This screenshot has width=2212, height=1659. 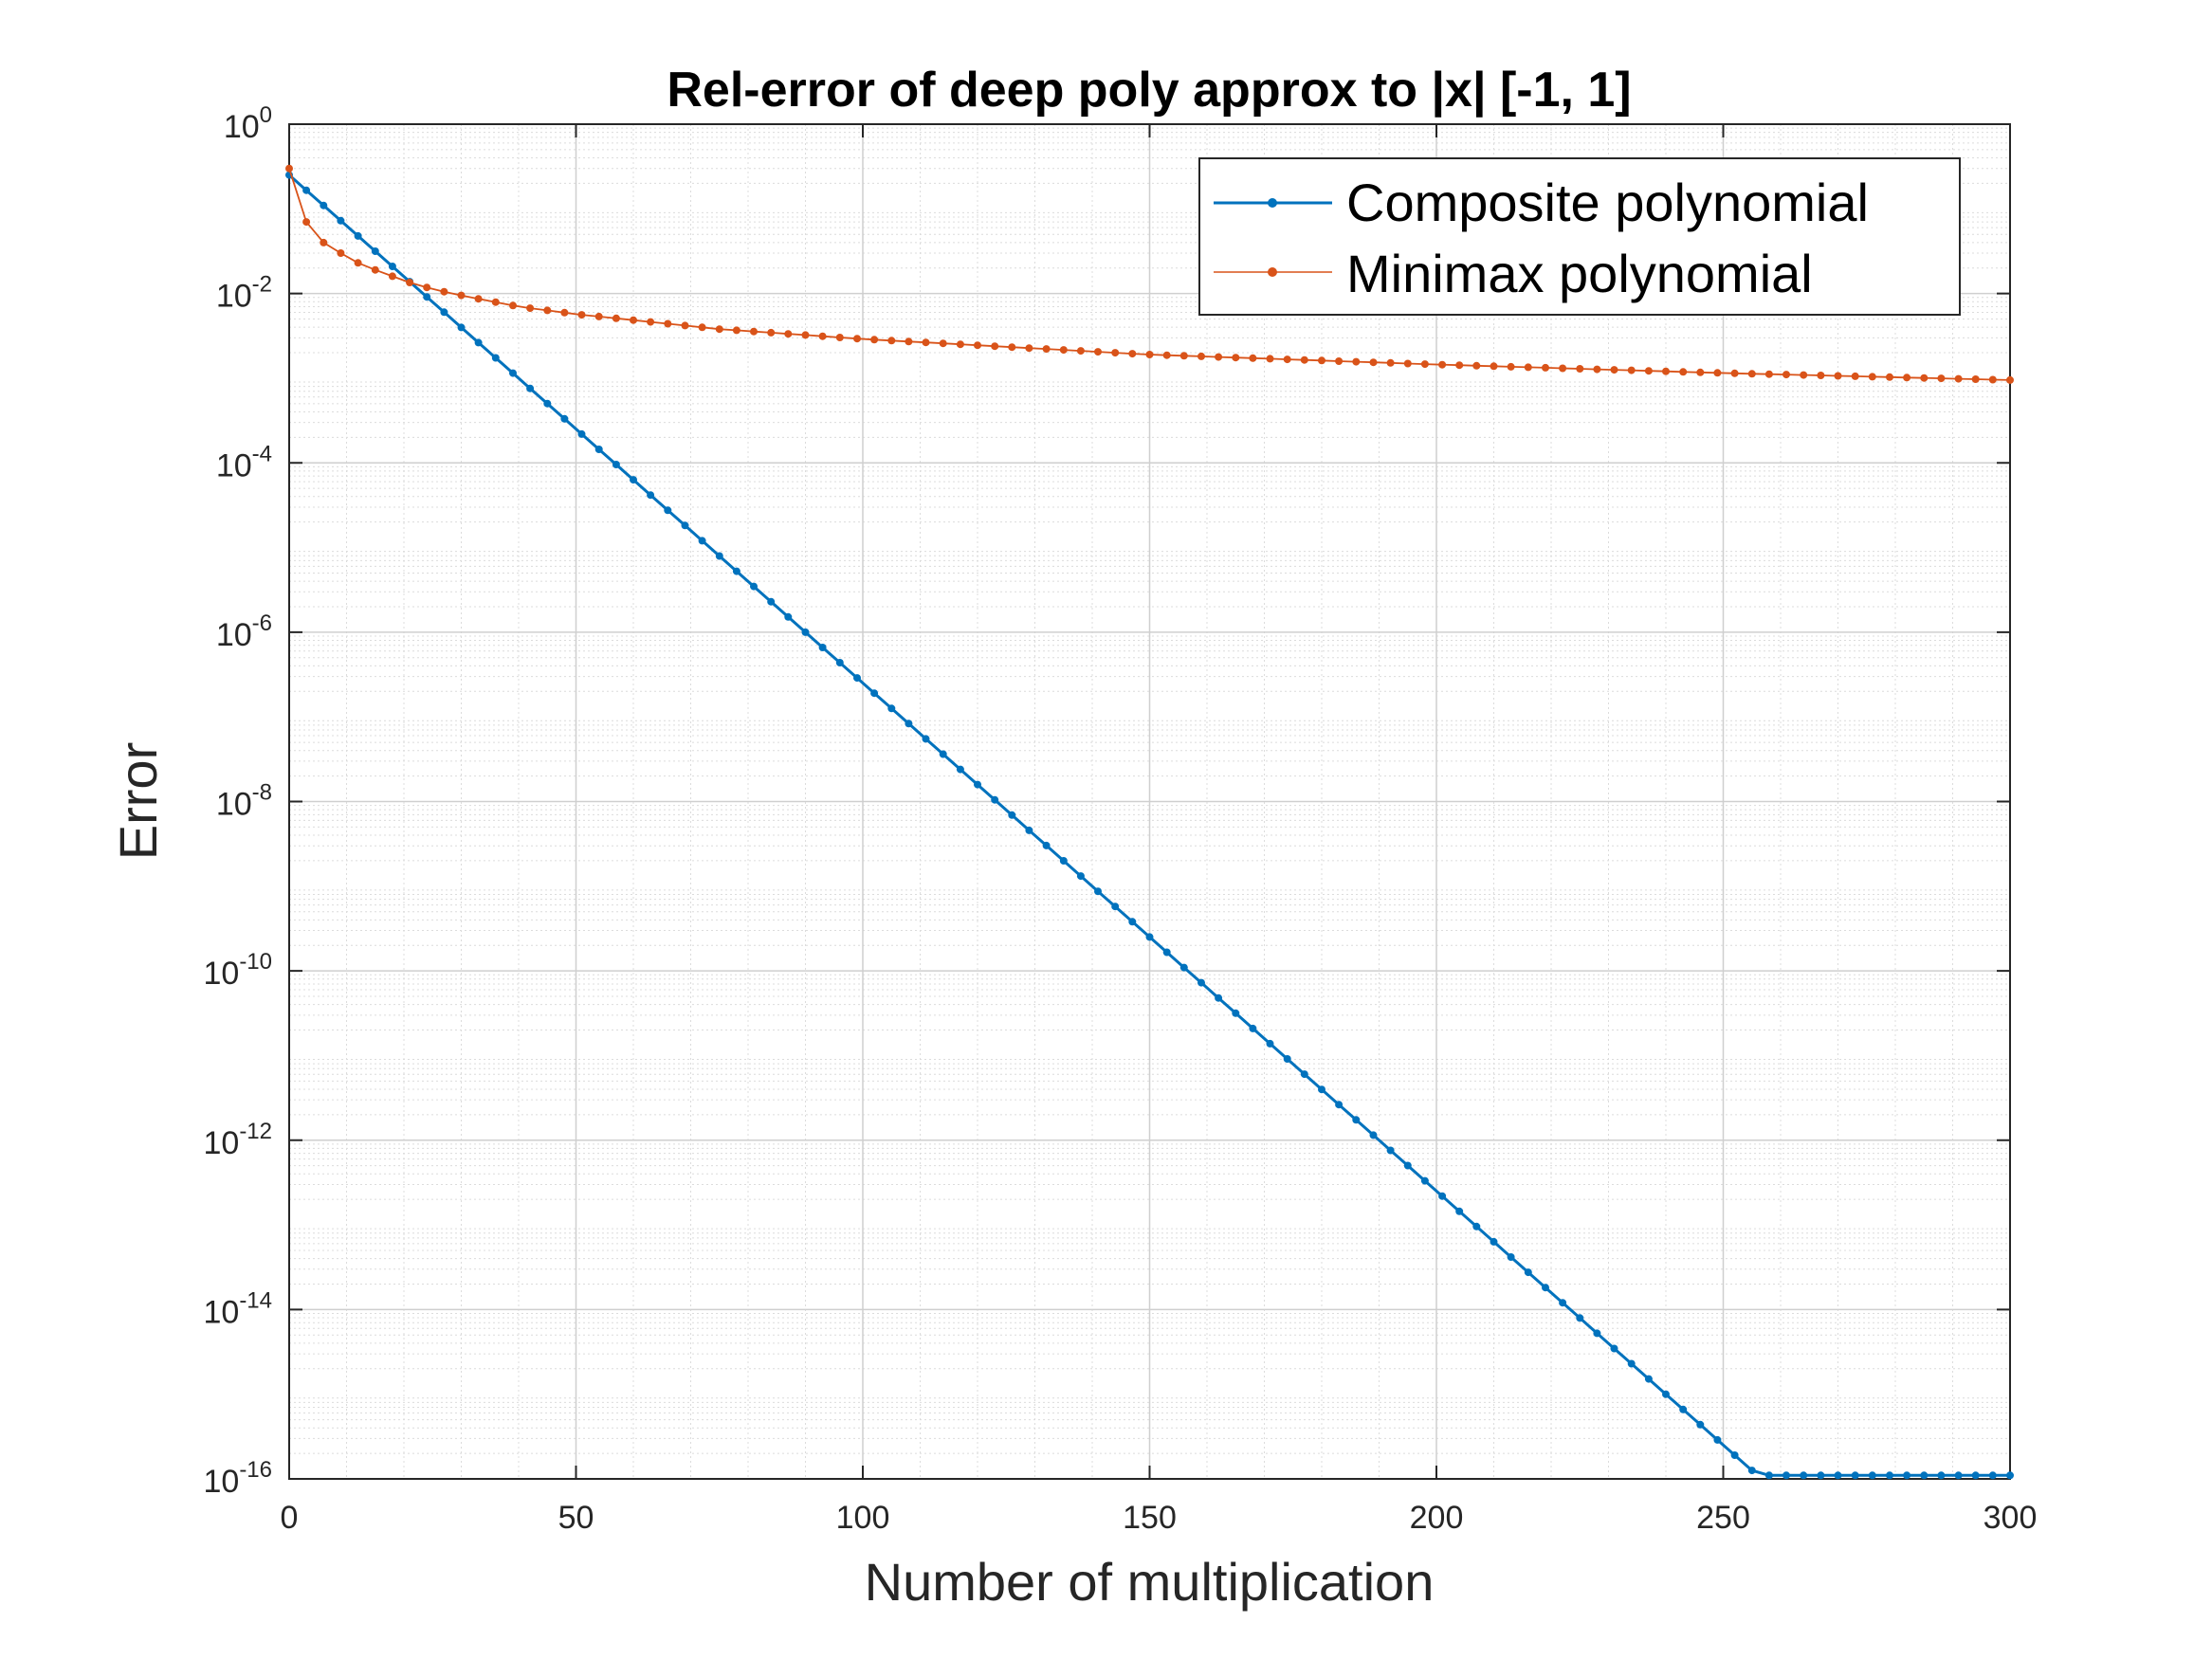 What do you see at coordinates (1159, 1518) in the screenshot?
I see `x-tick-labels: 0 50 100 150 200 250 300` at bounding box center [1159, 1518].